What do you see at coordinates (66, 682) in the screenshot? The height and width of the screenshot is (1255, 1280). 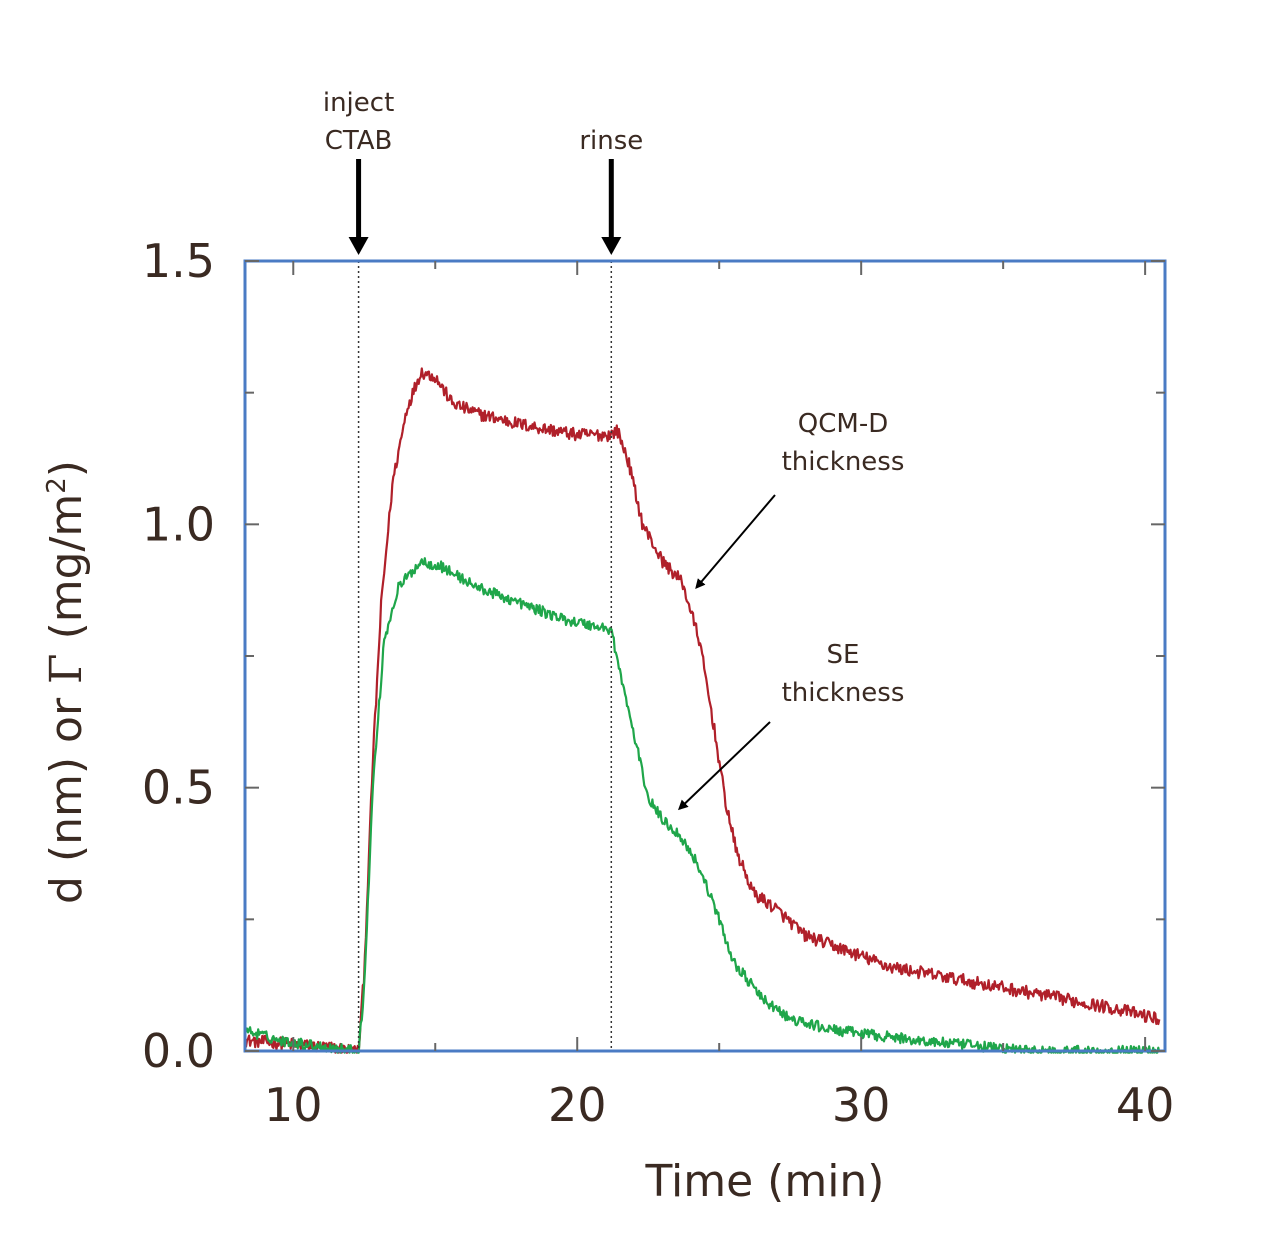 I see `y-axis-title: d (nm) or Γ (mg/m2)` at bounding box center [66, 682].